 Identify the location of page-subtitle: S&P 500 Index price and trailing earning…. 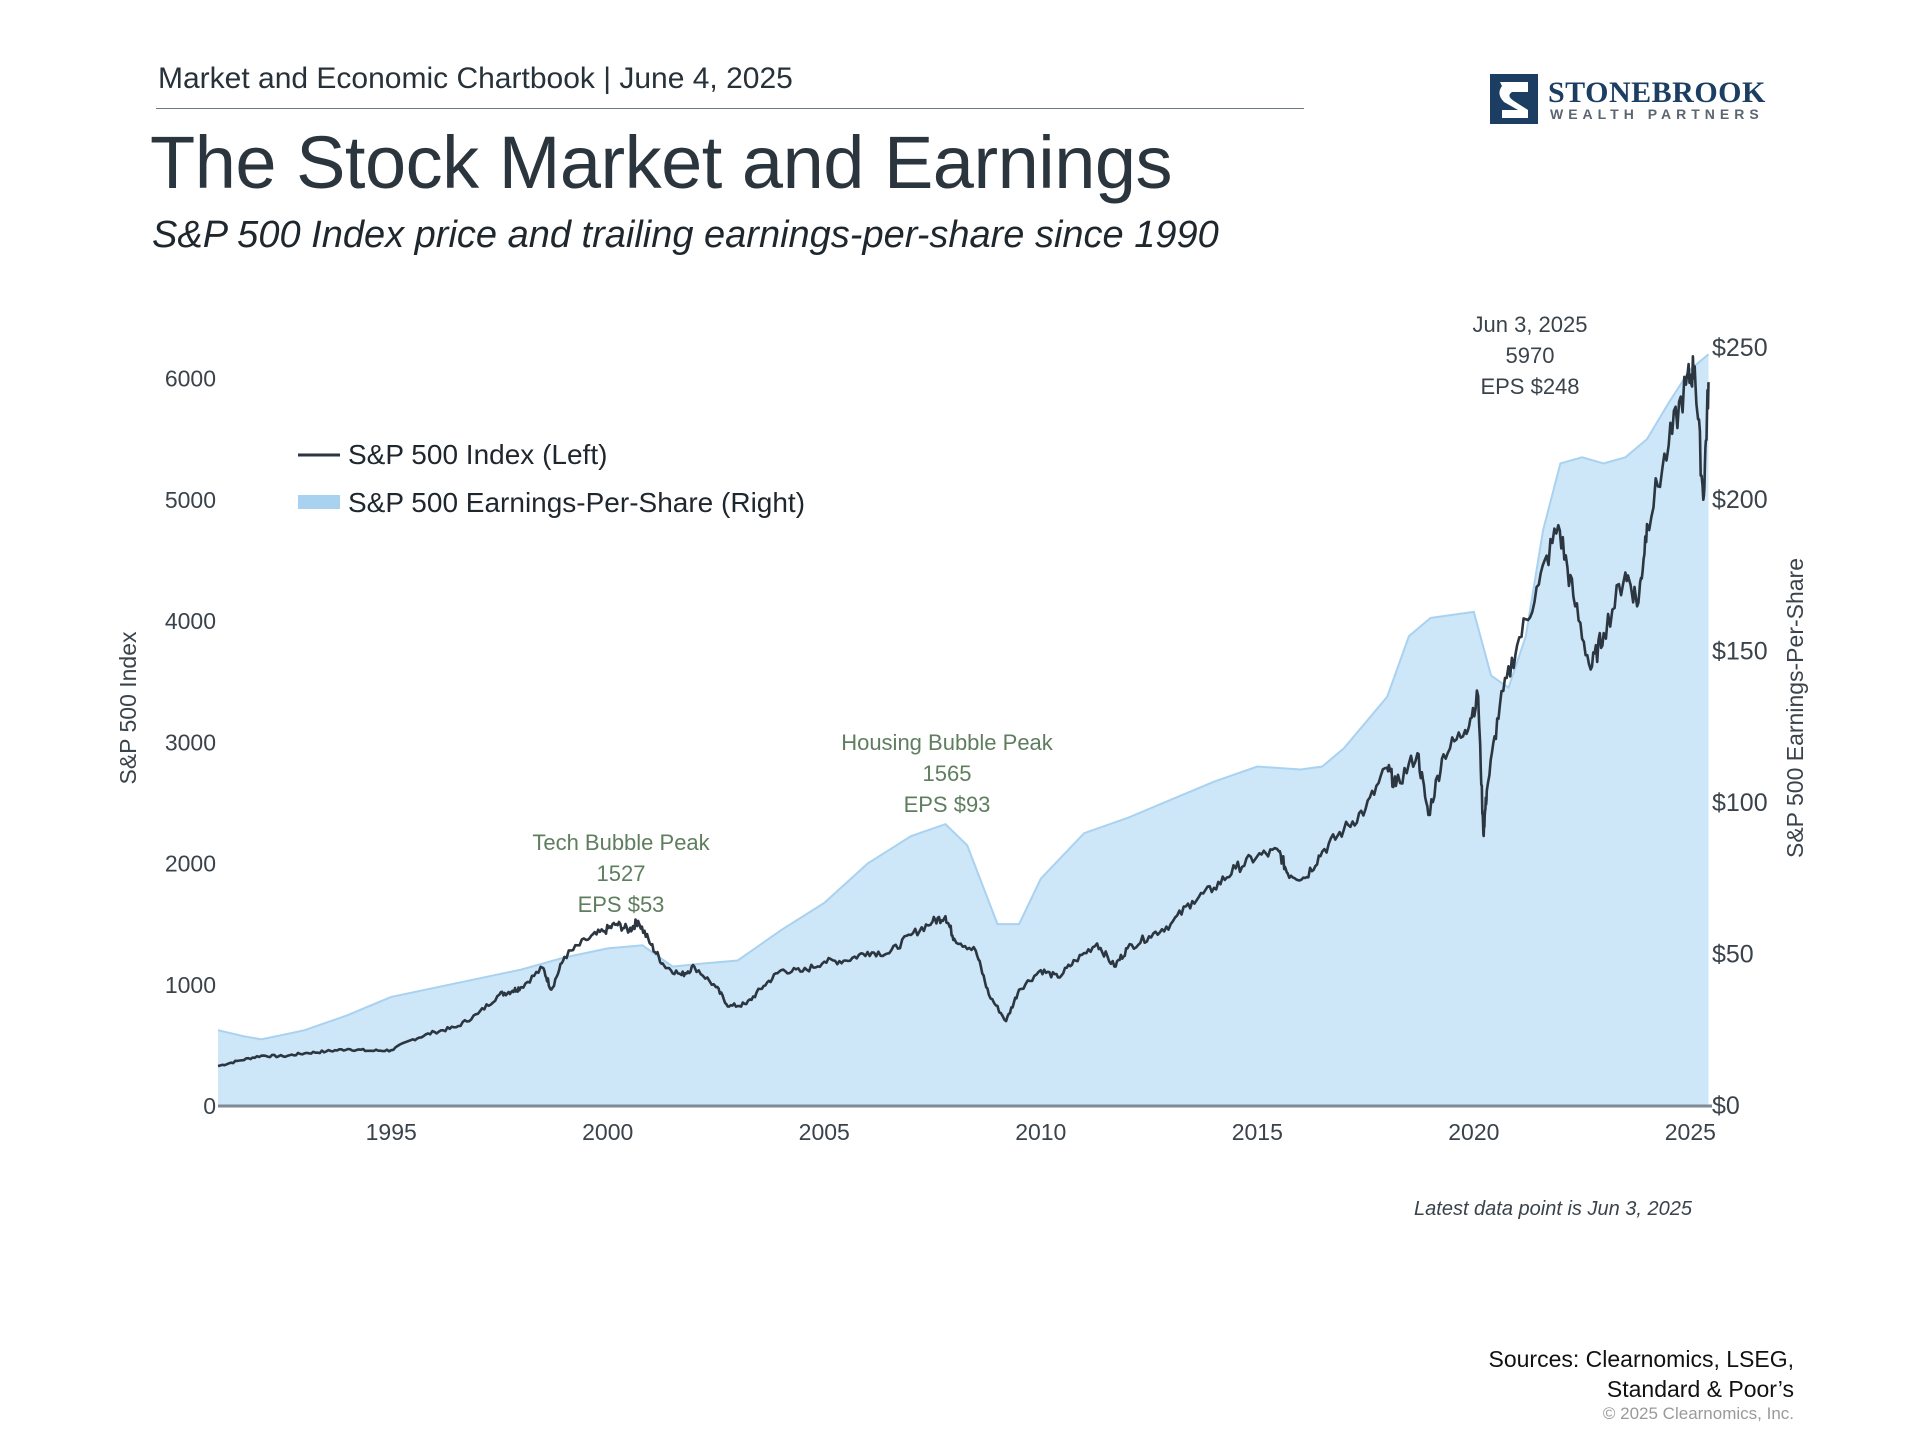
(685, 235).